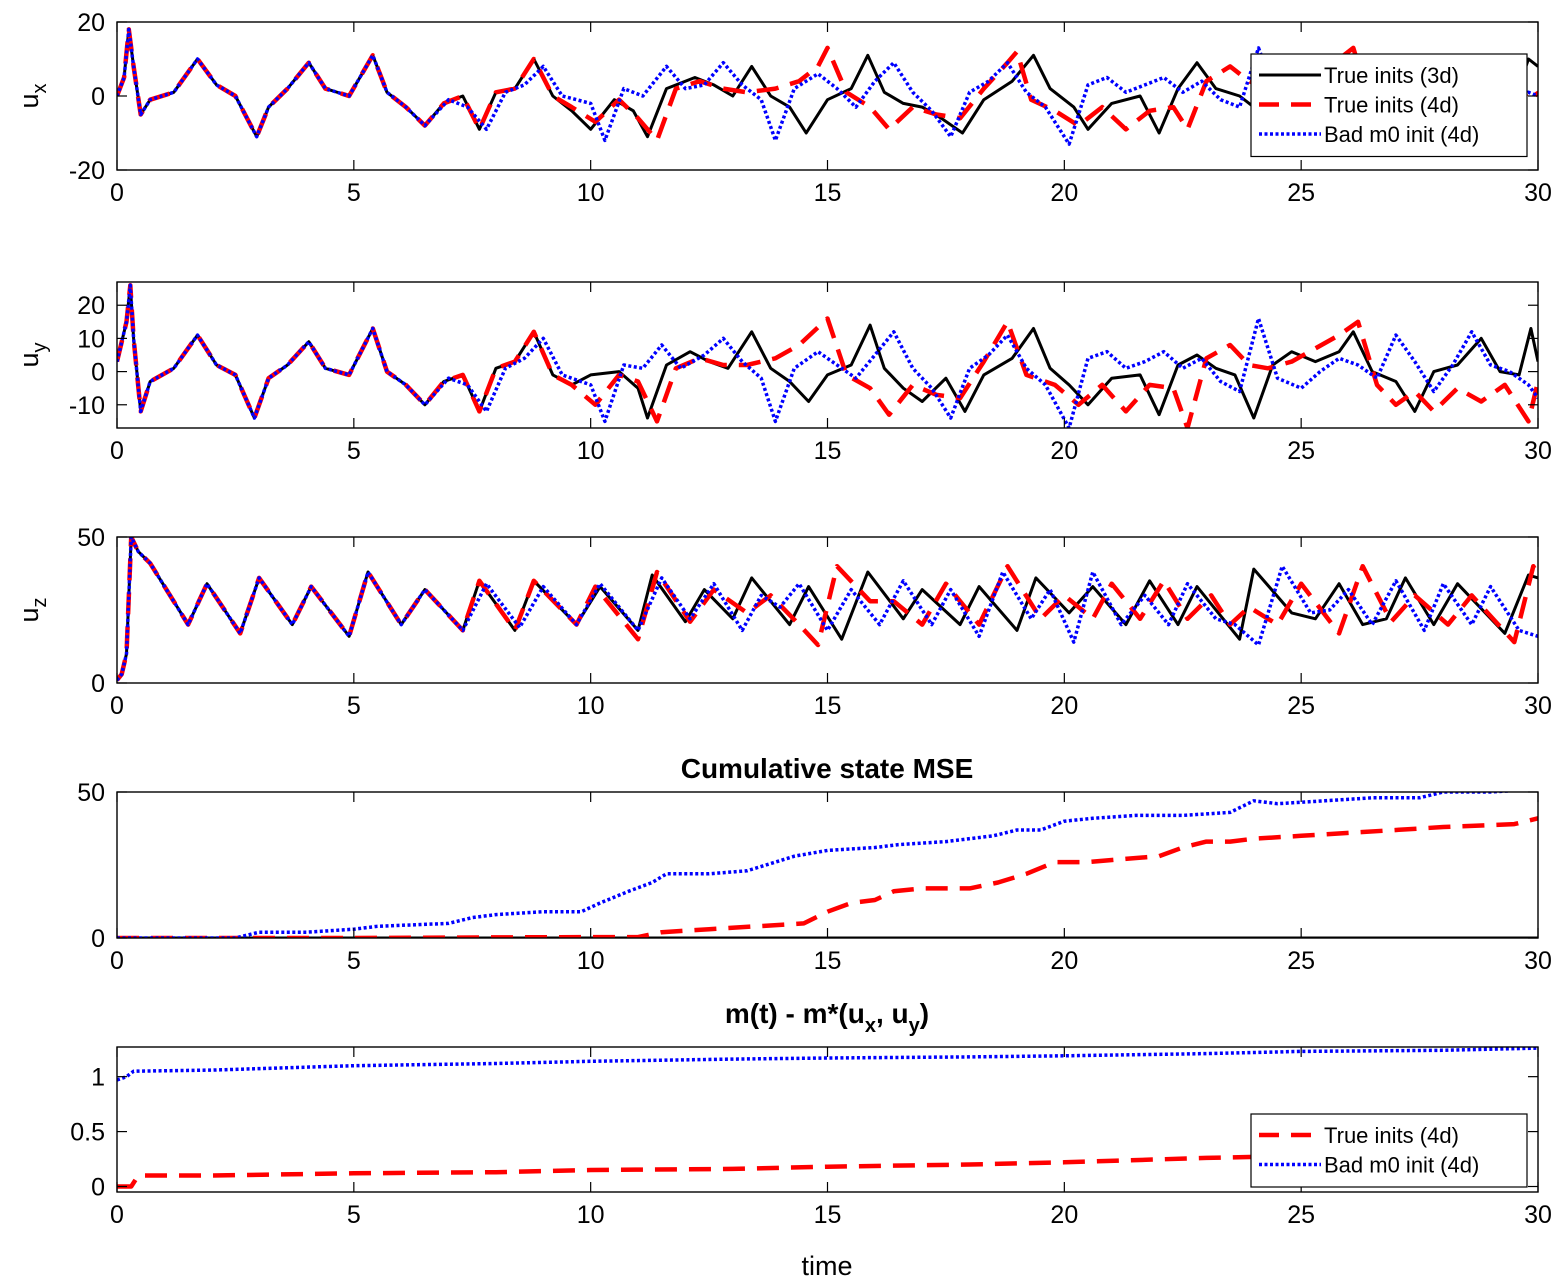 Image resolution: width=1566 pixels, height=1283 pixels. What do you see at coordinates (827, 768) in the screenshot?
I see `mse-title: Cumulative state MSE` at bounding box center [827, 768].